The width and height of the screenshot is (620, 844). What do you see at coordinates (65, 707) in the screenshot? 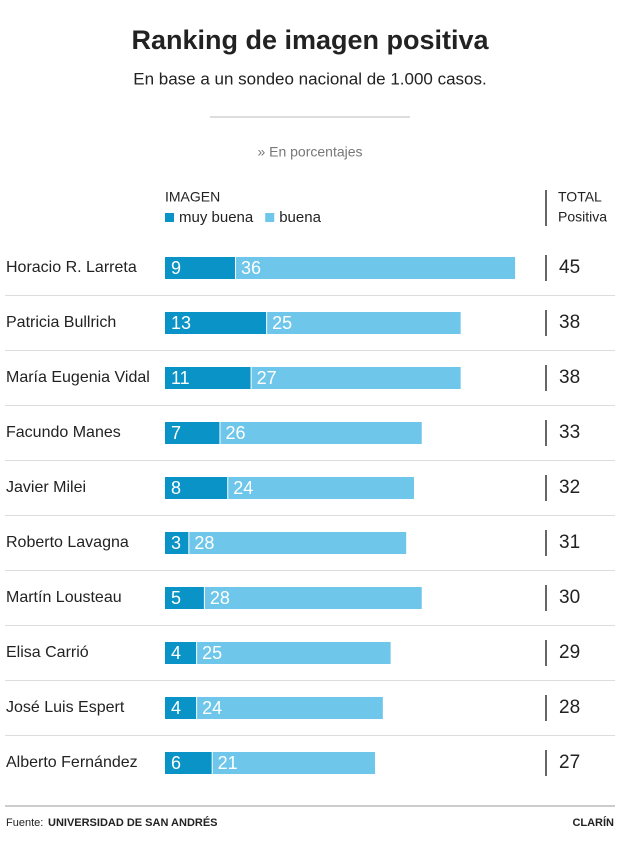
I see `category-label: José Luis Espert` at bounding box center [65, 707].